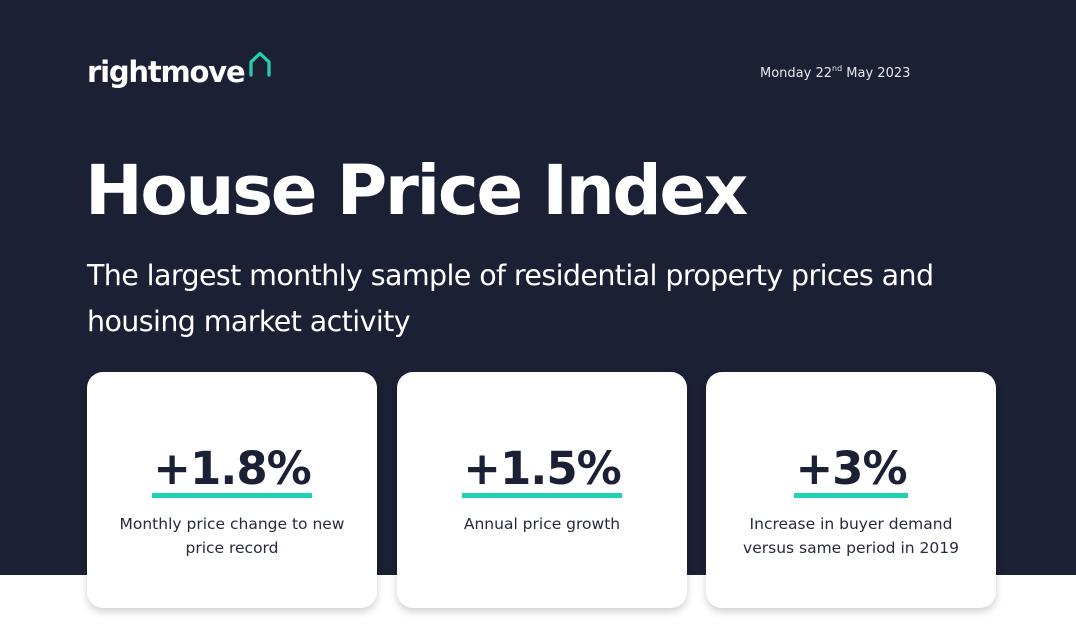  What do you see at coordinates (232, 471) in the screenshot?
I see `stat-value: +1.8%` at bounding box center [232, 471].